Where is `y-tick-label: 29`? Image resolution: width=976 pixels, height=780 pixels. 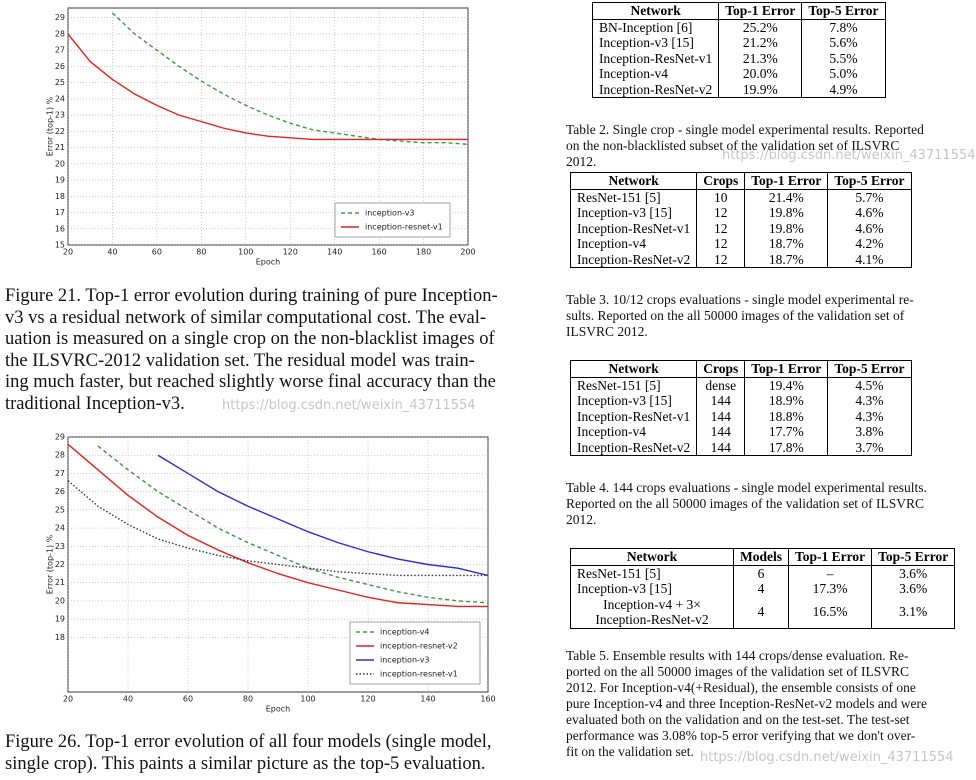
y-tick-label: 29 is located at coordinates (60, 17).